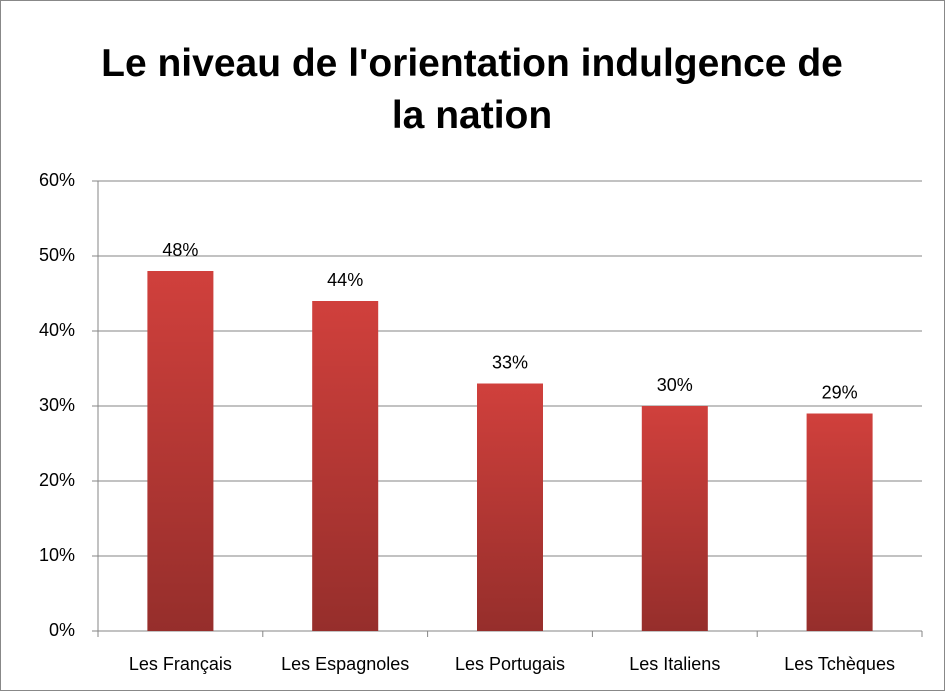 This screenshot has height=691, width=945. What do you see at coordinates (57, 480) in the screenshot?
I see `y-tick-label: 20%` at bounding box center [57, 480].